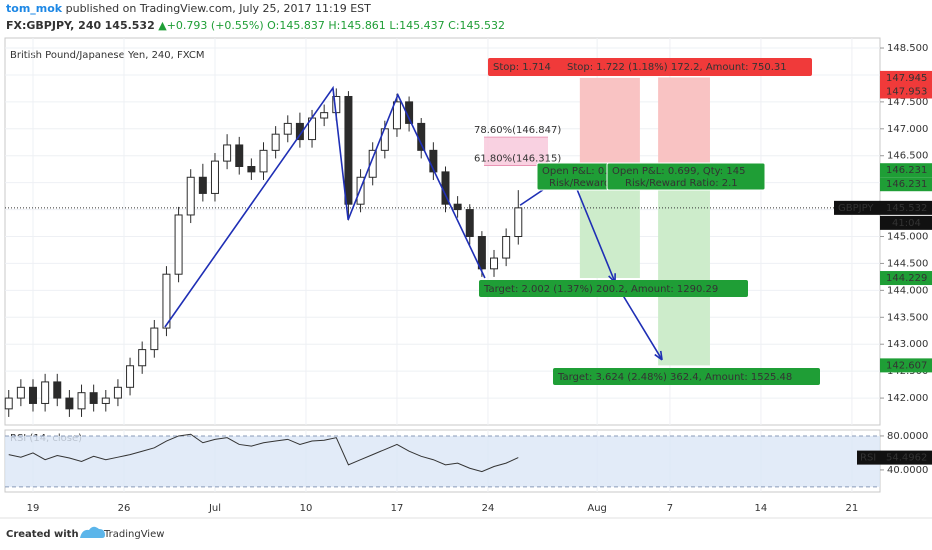  What do you see at coordinates (907, 317) in the screenshot?
I see `y-tick-label: 143.500` at bounding box center [907, 317].